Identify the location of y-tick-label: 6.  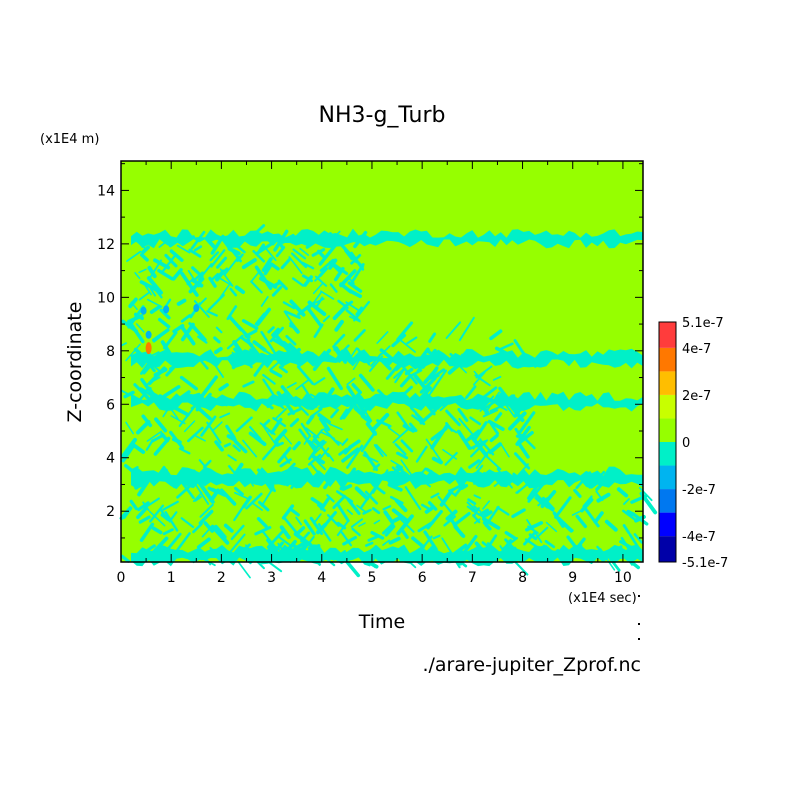
(110, 405).